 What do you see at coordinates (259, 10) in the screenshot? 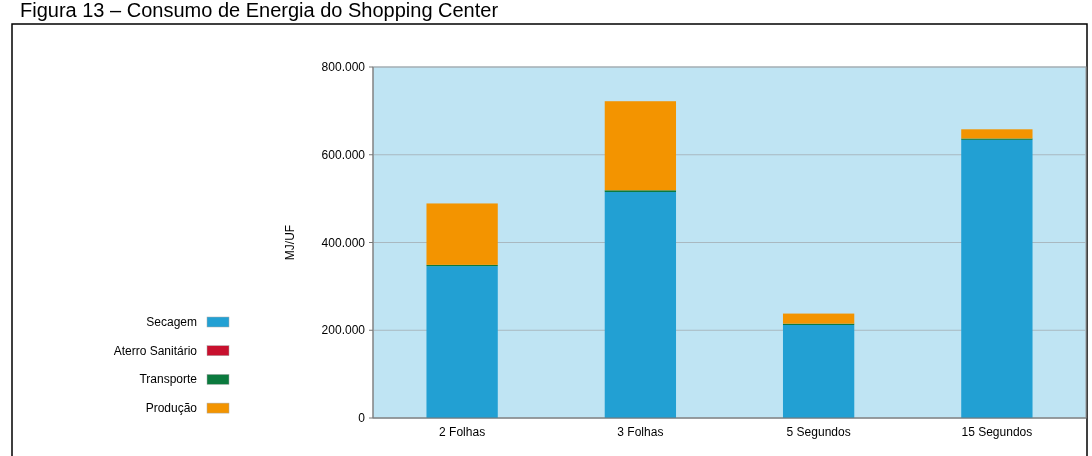
I see `chart-title: Figura 13 – Consumo de Energia do Shopping Center` at bounding box center [259, 10].